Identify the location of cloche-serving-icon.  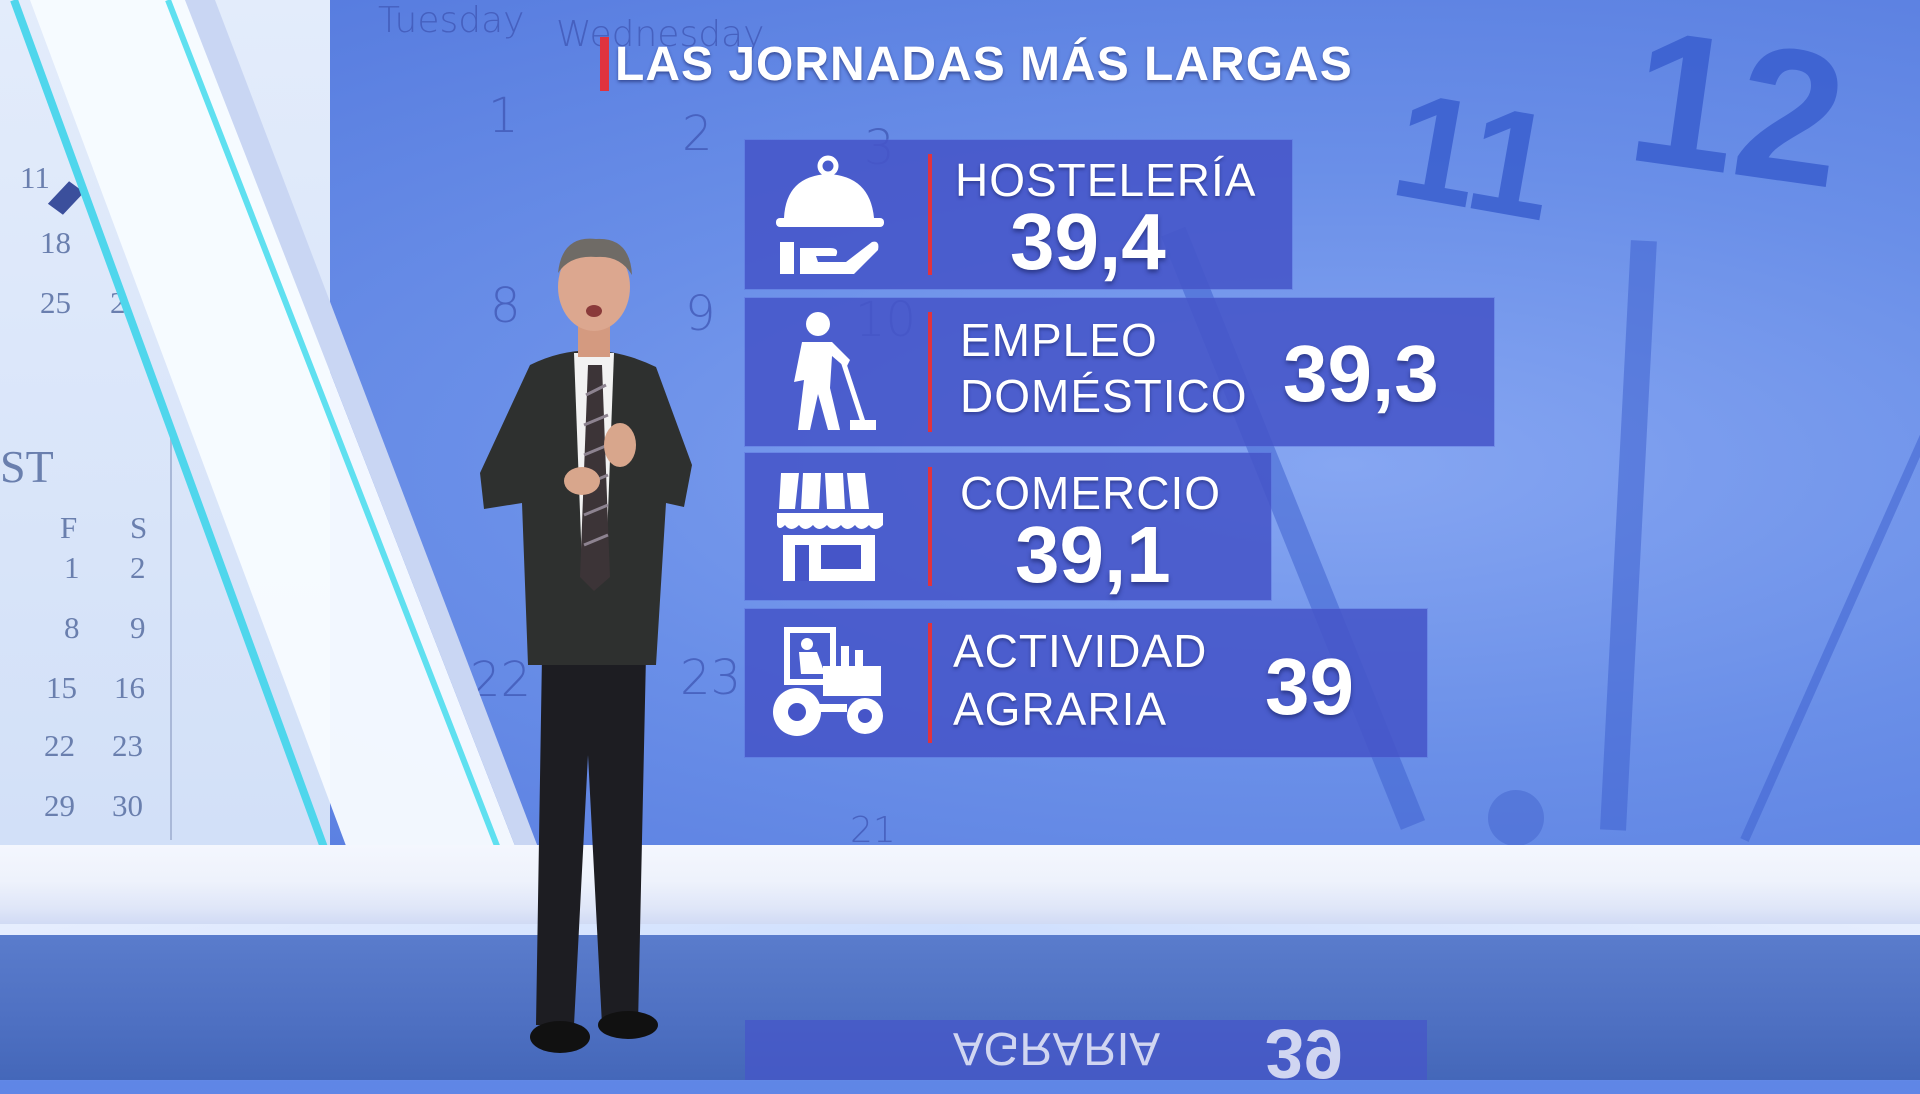
(829, 214).